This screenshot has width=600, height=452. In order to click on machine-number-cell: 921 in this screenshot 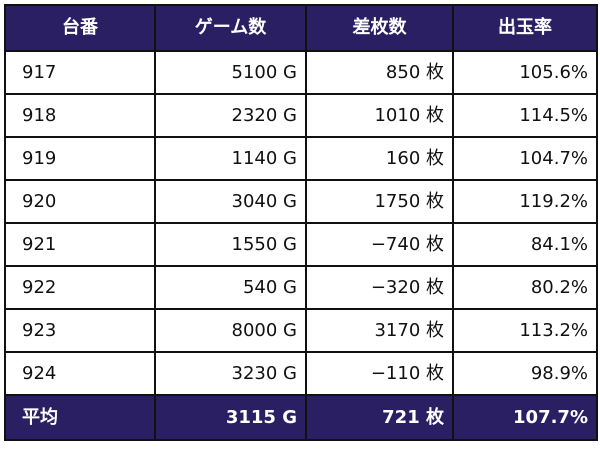, I will do `click(80, 244)`.